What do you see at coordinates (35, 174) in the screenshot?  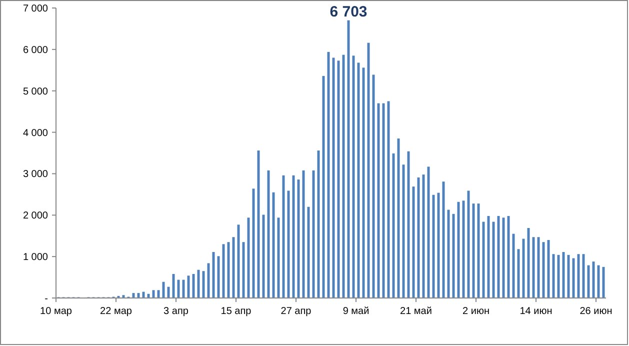 I see `y-tick-label: 3 000` at bounding box center [35, 174].